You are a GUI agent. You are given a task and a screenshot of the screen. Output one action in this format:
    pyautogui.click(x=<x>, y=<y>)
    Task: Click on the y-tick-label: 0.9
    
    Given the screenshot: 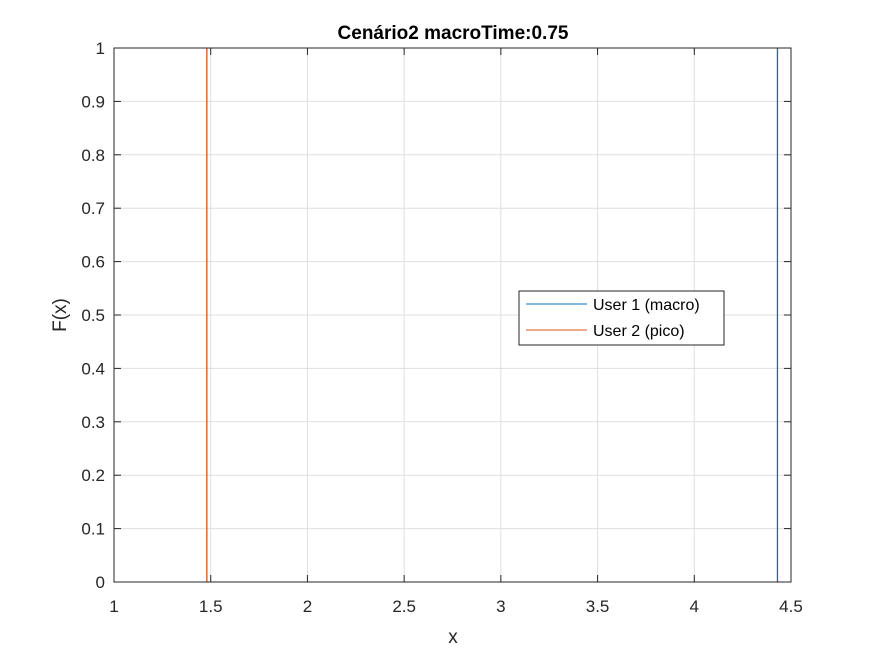 What is the action you would take?
    pyautogui.click(x=93, y=101)
    